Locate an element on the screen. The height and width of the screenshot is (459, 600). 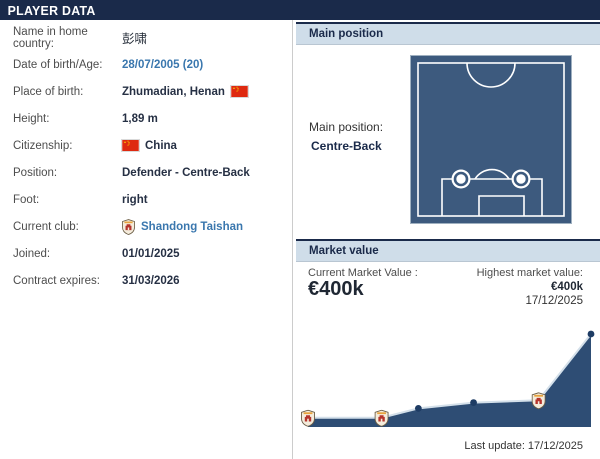
market-value-area is located at coordinates (449, 380).